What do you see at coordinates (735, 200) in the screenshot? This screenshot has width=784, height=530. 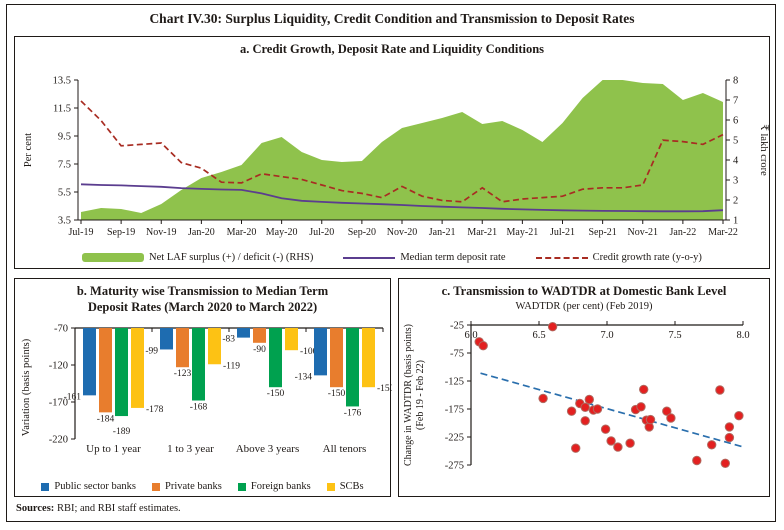 I see `svg-text: 2` at bounding box center [735, 200].